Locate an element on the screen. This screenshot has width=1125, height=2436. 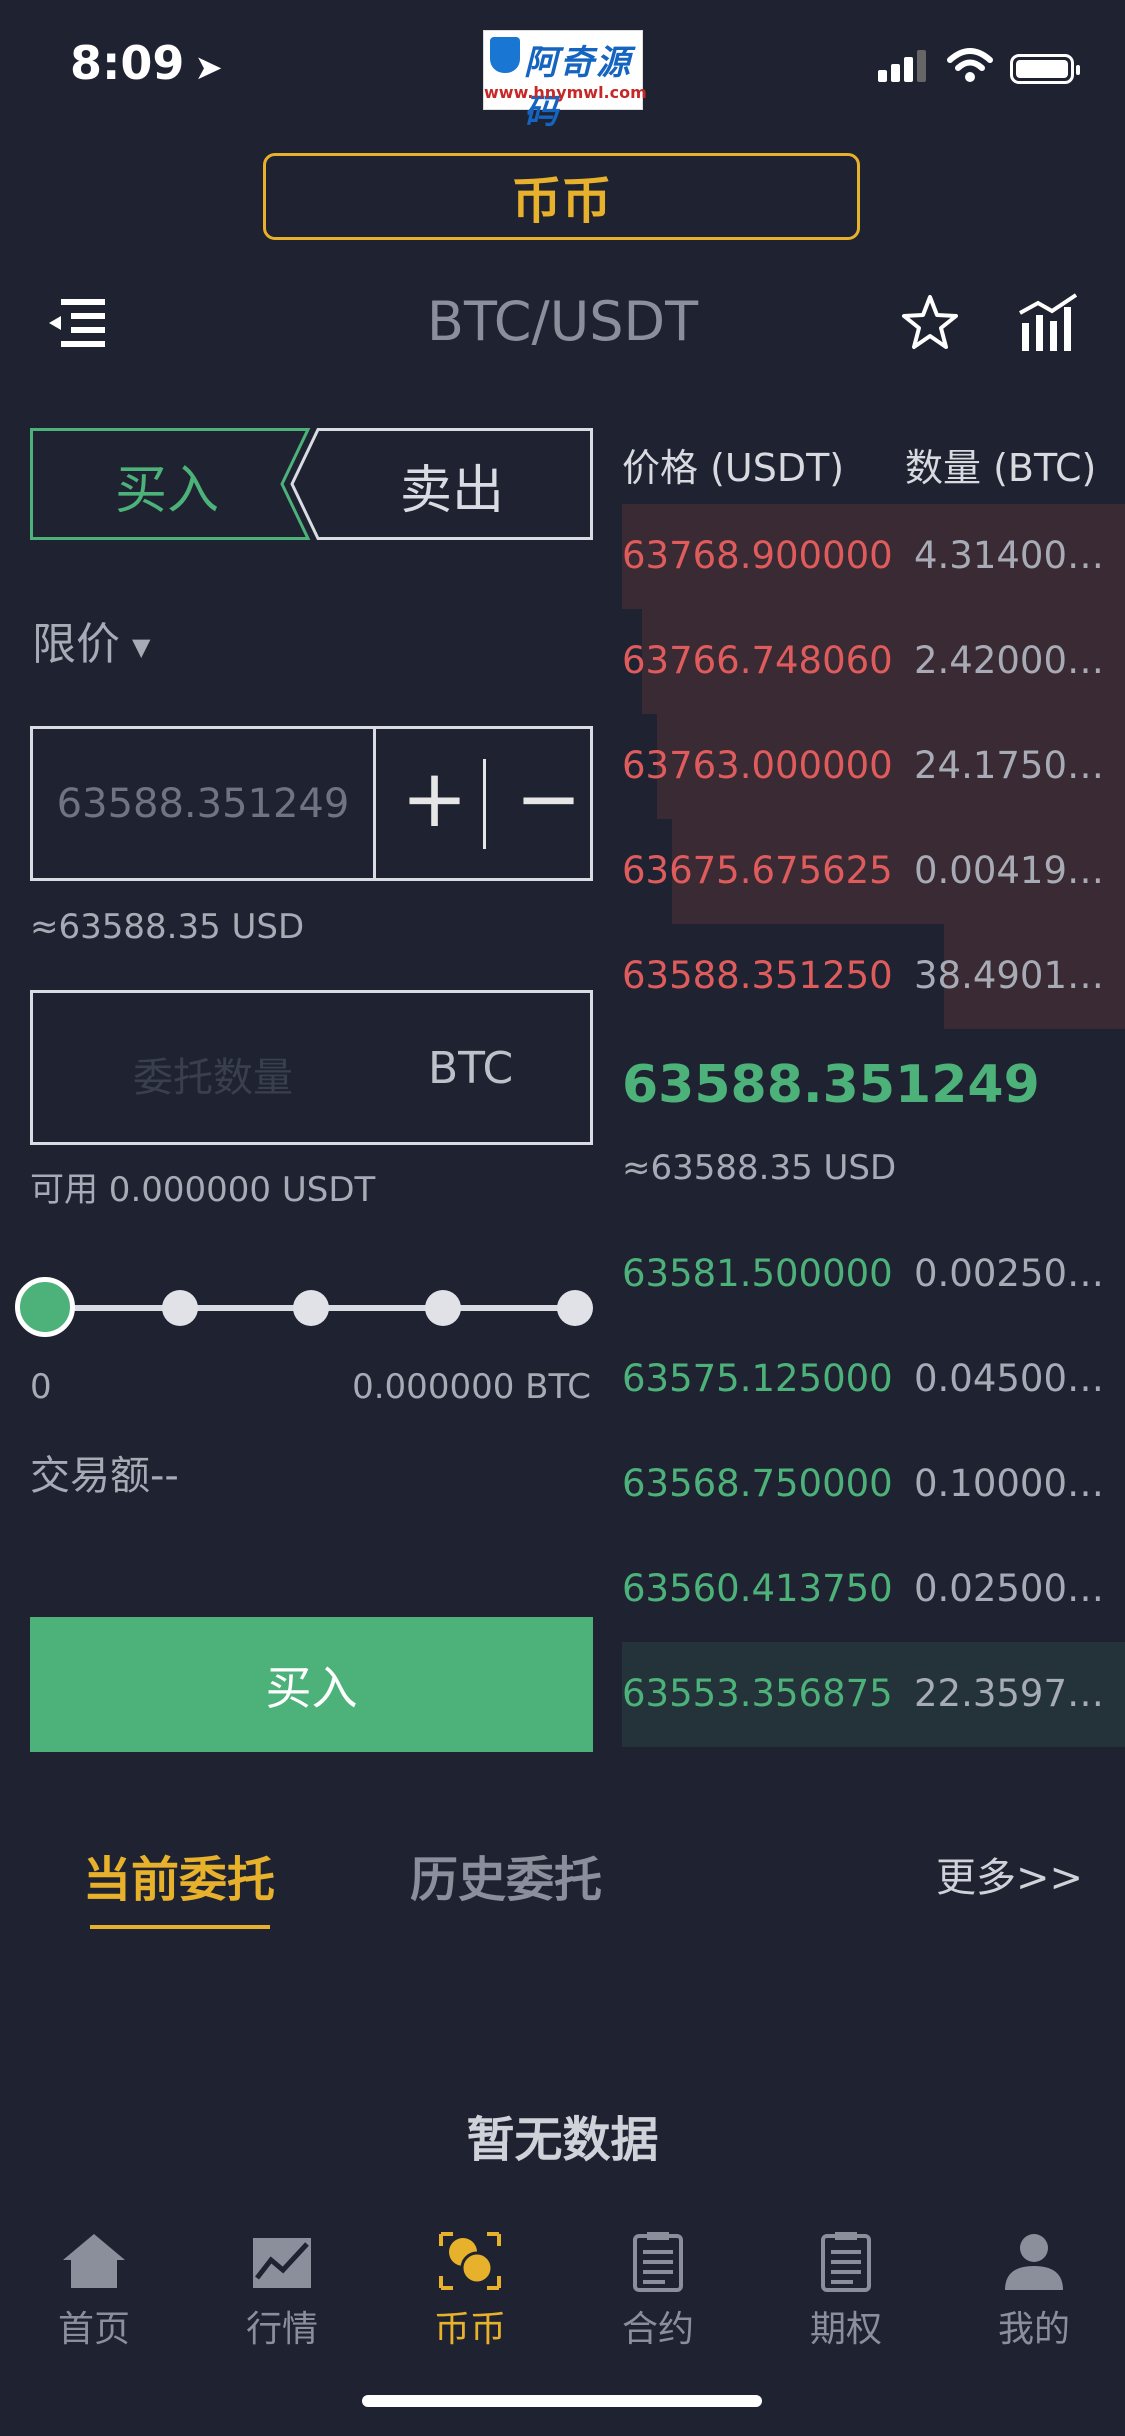
coin-icon is located at coordinates (470, 2261).